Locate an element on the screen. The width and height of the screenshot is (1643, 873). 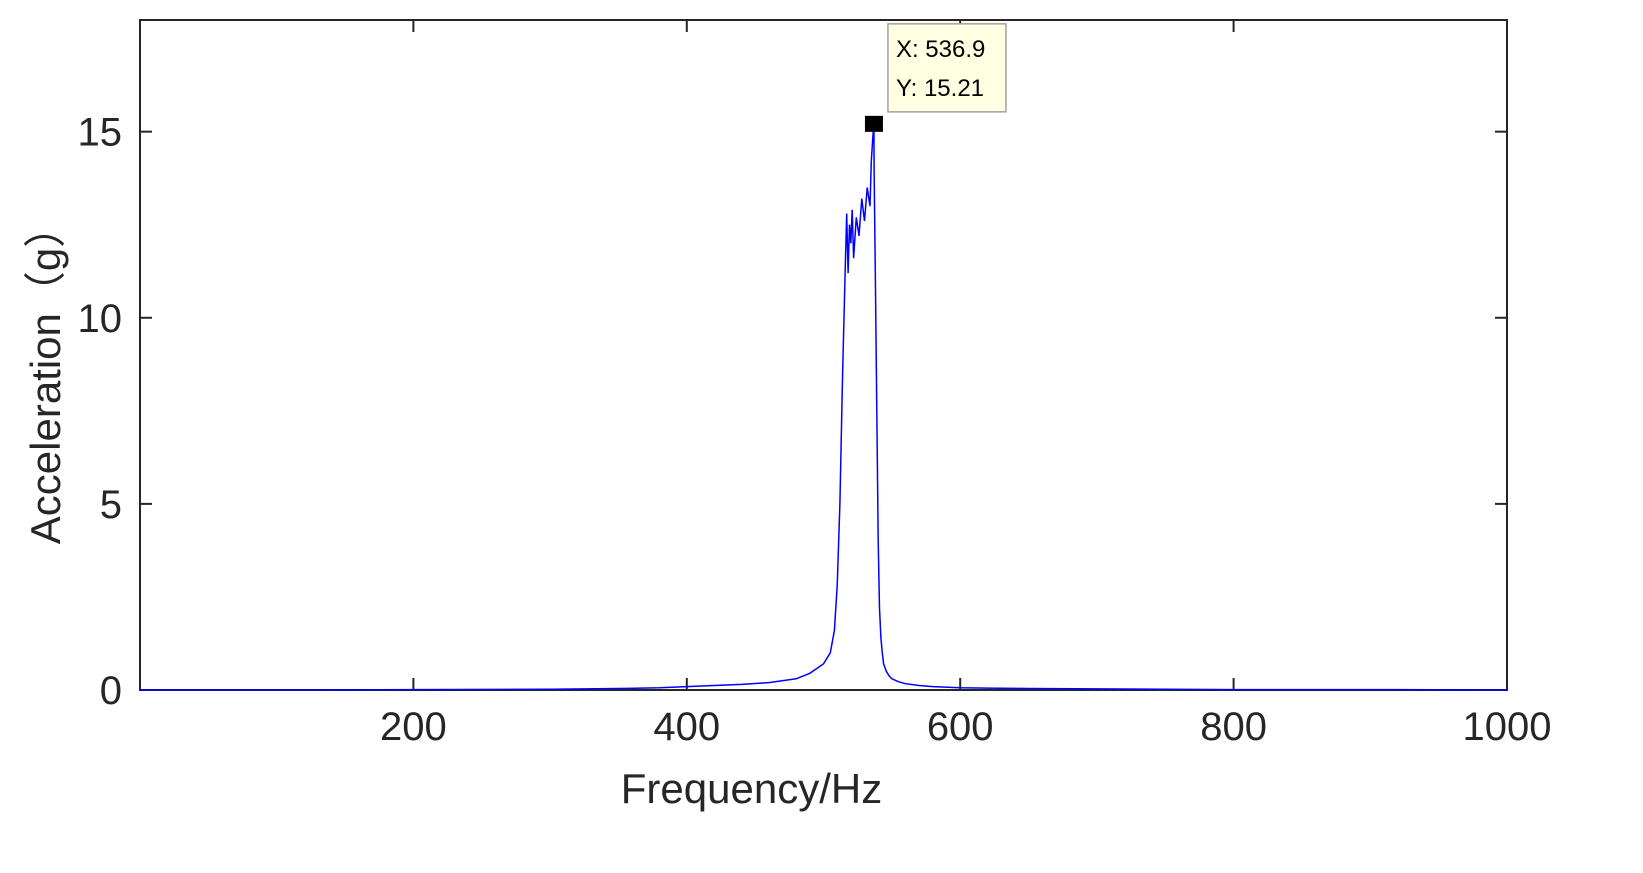
x-tick-label: 1000 is located at coordinates (1507, 727).